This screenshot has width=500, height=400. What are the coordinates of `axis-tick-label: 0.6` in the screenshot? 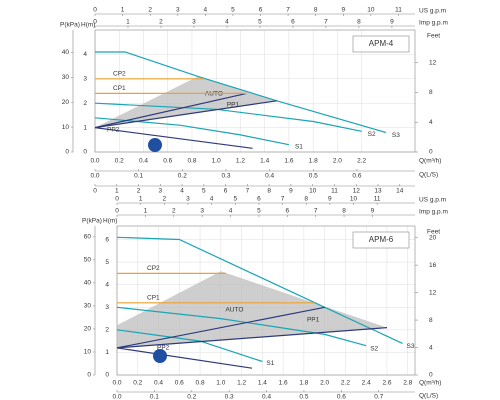 It's located at (356, 176).